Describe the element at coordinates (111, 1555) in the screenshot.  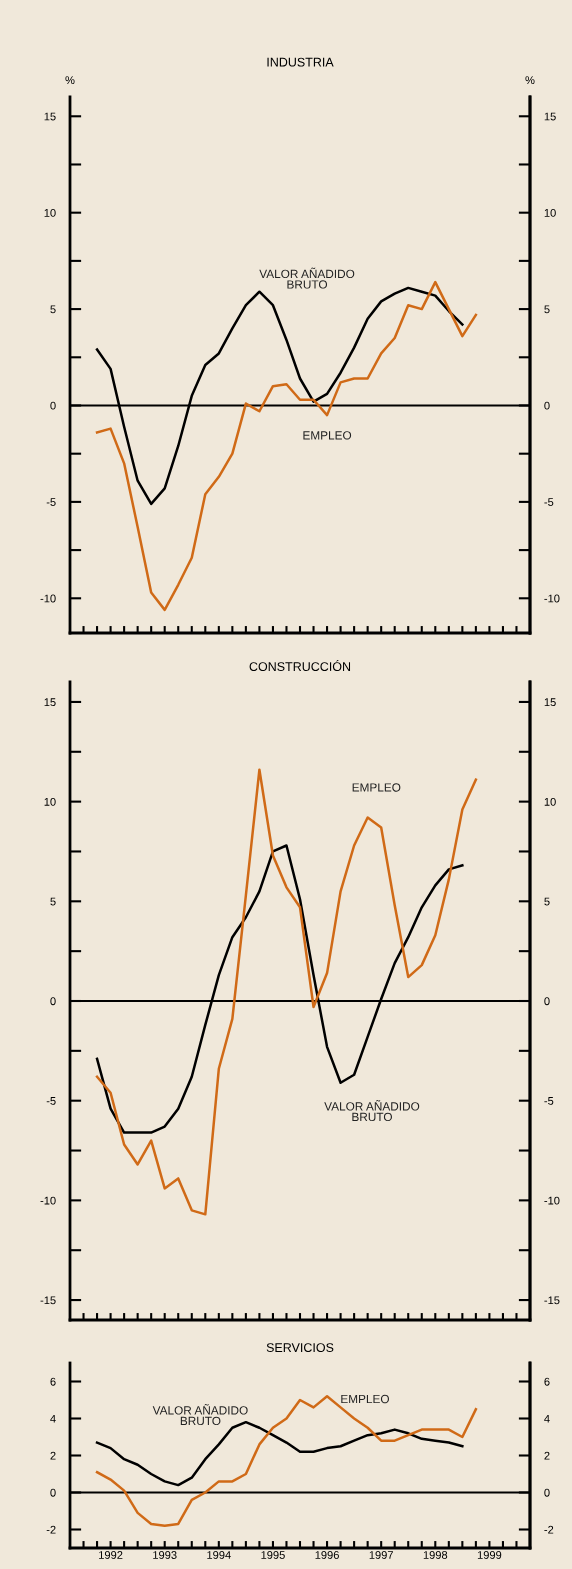
I see `x-tick-label: 1992` at that location.